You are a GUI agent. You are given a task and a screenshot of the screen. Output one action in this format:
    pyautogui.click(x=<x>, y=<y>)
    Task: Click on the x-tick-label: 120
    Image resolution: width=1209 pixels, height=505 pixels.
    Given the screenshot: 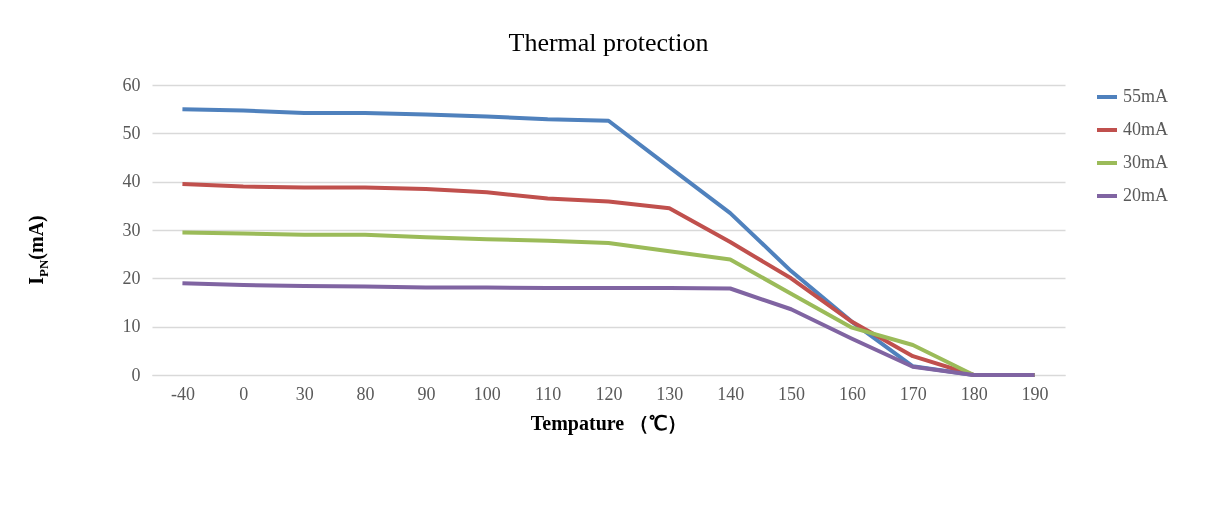 What is the action you would take?
    pyautogui.click(x=609, y=393)
    